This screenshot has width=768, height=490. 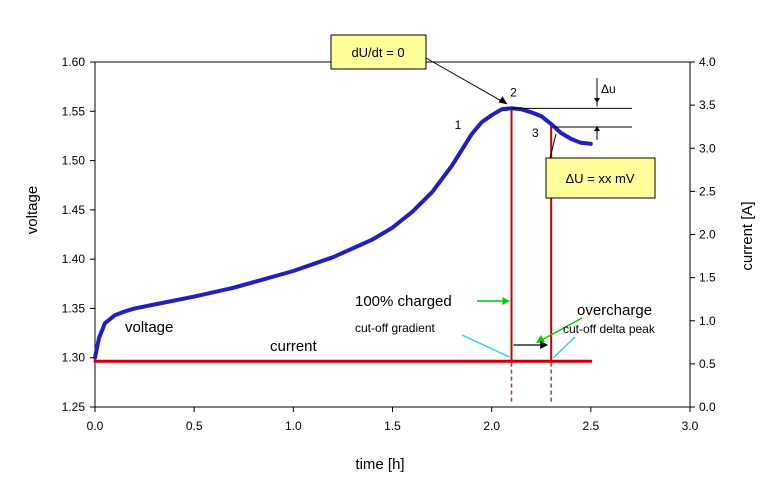 I want to click on progress-arrowhead, so click(x=544, y=345).